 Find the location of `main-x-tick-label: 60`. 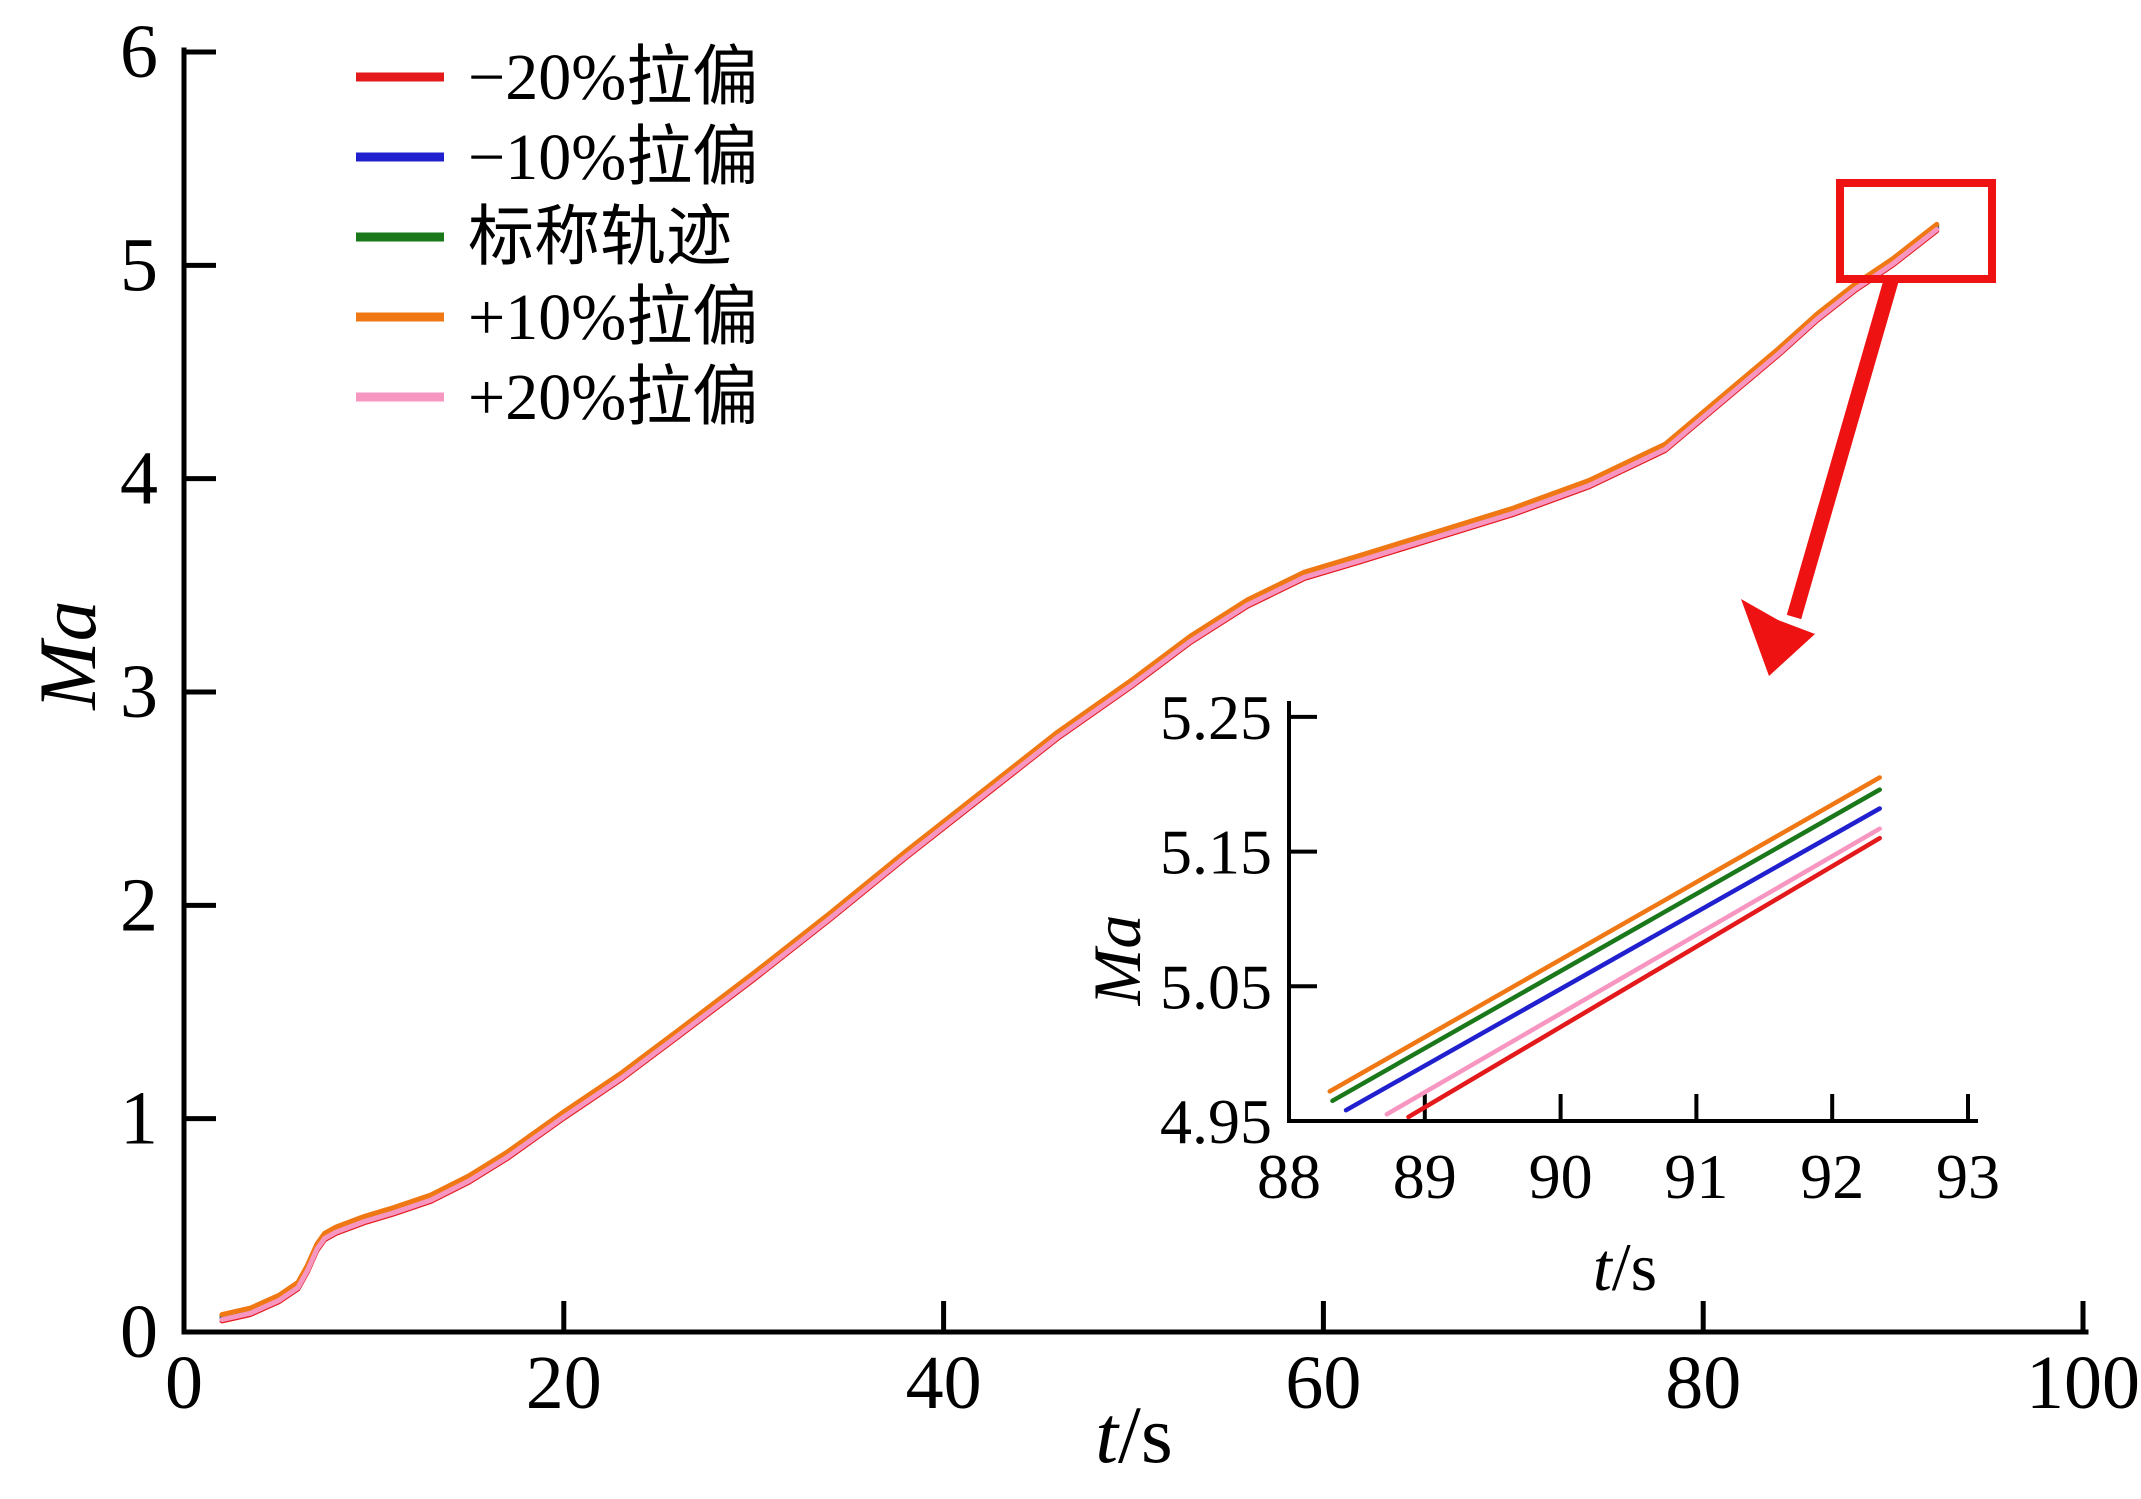

main-x-tick-label: 60 is located at coordinates (1323, 1383).